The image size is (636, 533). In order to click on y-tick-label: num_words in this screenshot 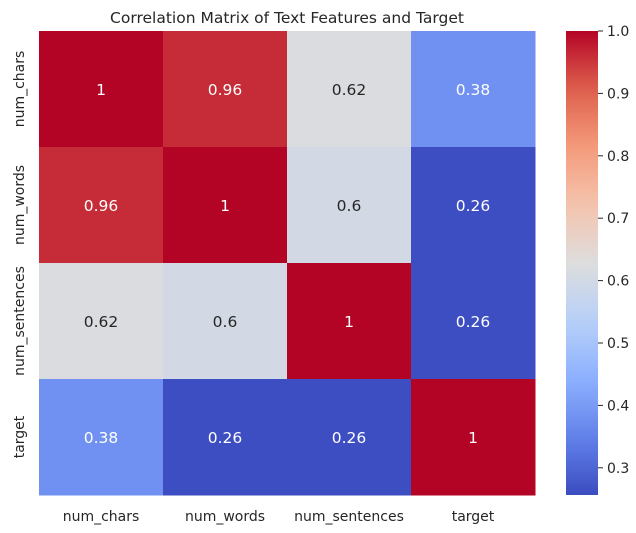, I will do `click(20, 205)`.